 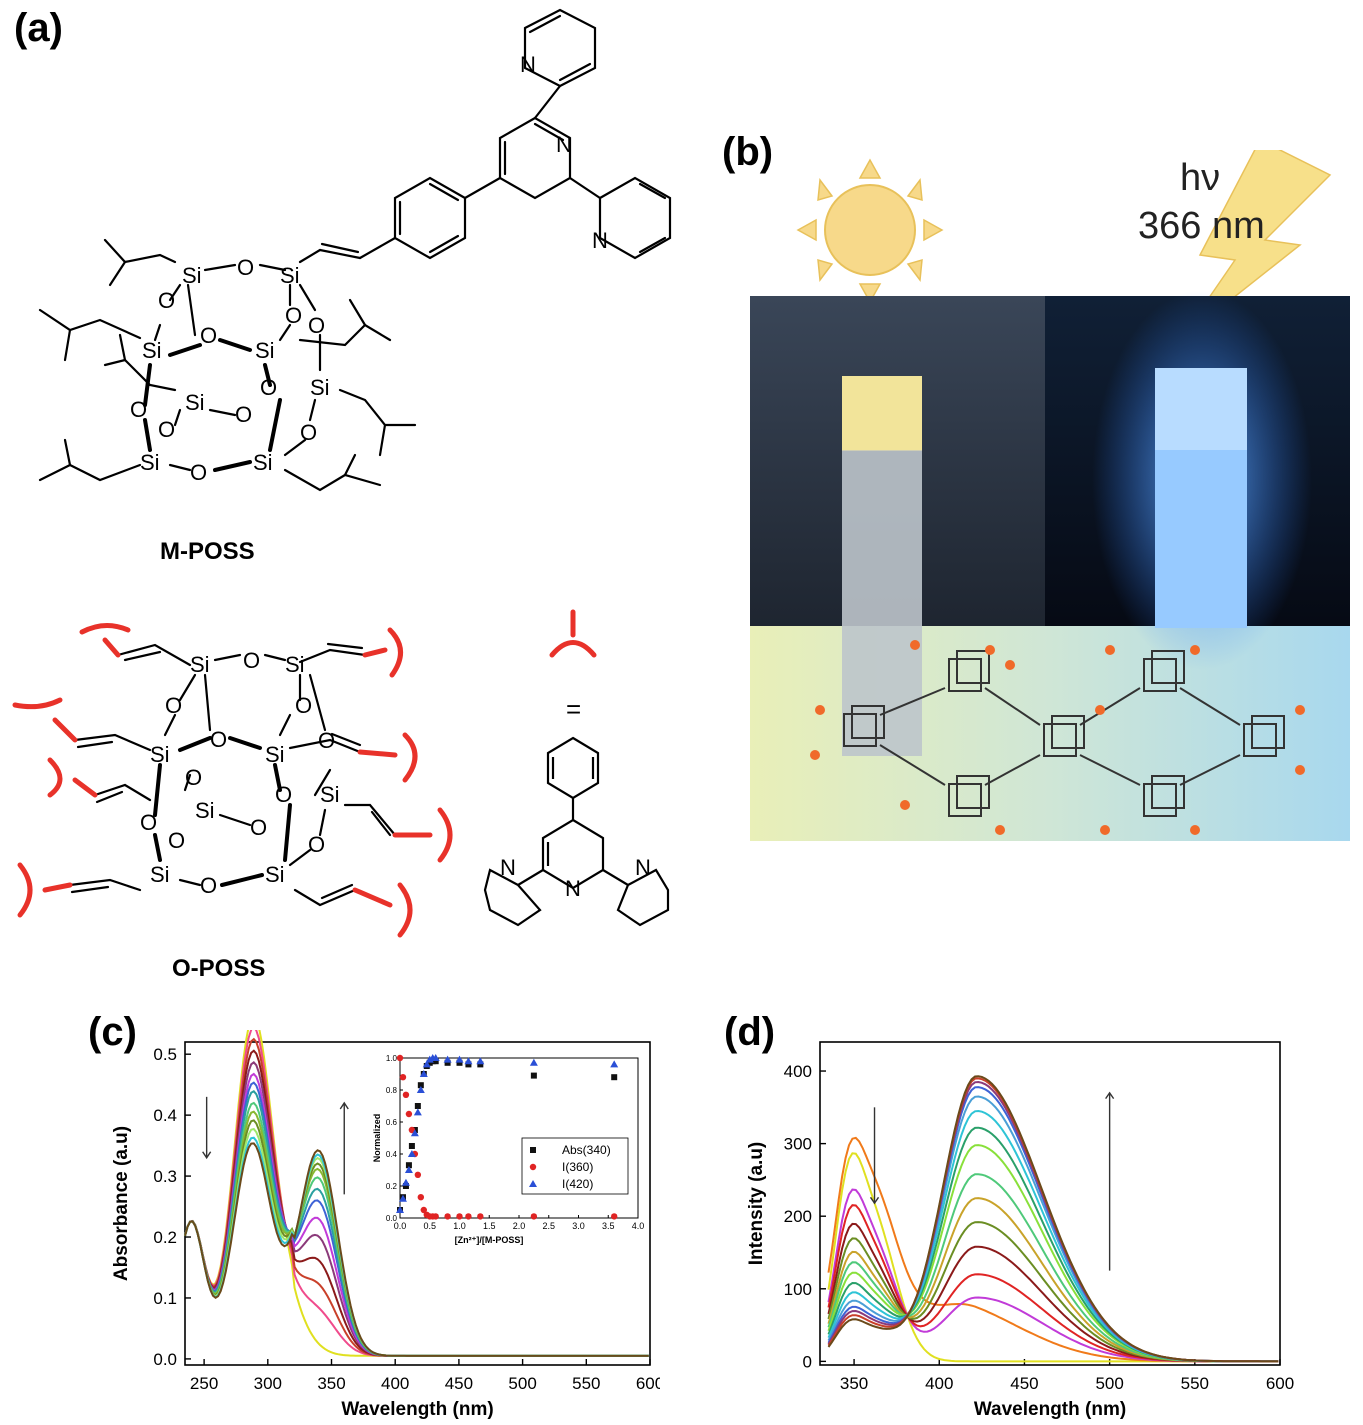 I want to click on increase-arrowhead, so click(x=1110, y=1095).